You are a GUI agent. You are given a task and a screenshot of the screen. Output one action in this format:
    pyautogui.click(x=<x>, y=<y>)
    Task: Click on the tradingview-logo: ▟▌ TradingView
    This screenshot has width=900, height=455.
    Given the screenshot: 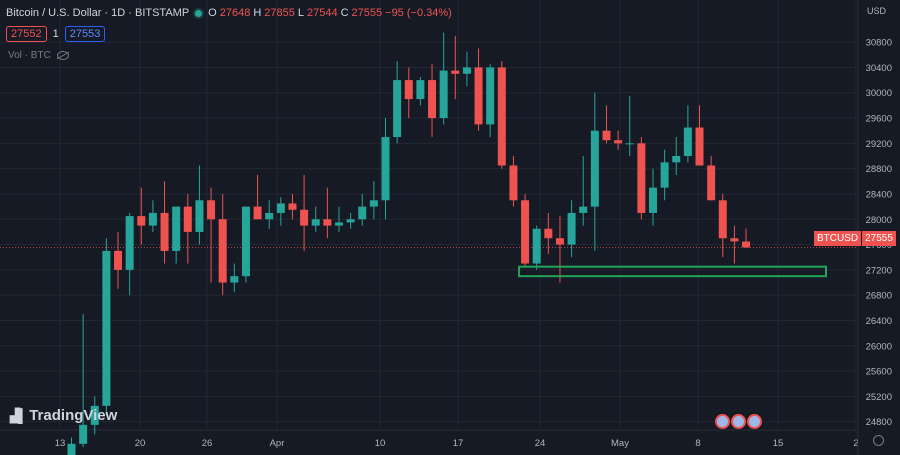 What is the action you would take?
    pyautogui.click(x=63, y=415)
    